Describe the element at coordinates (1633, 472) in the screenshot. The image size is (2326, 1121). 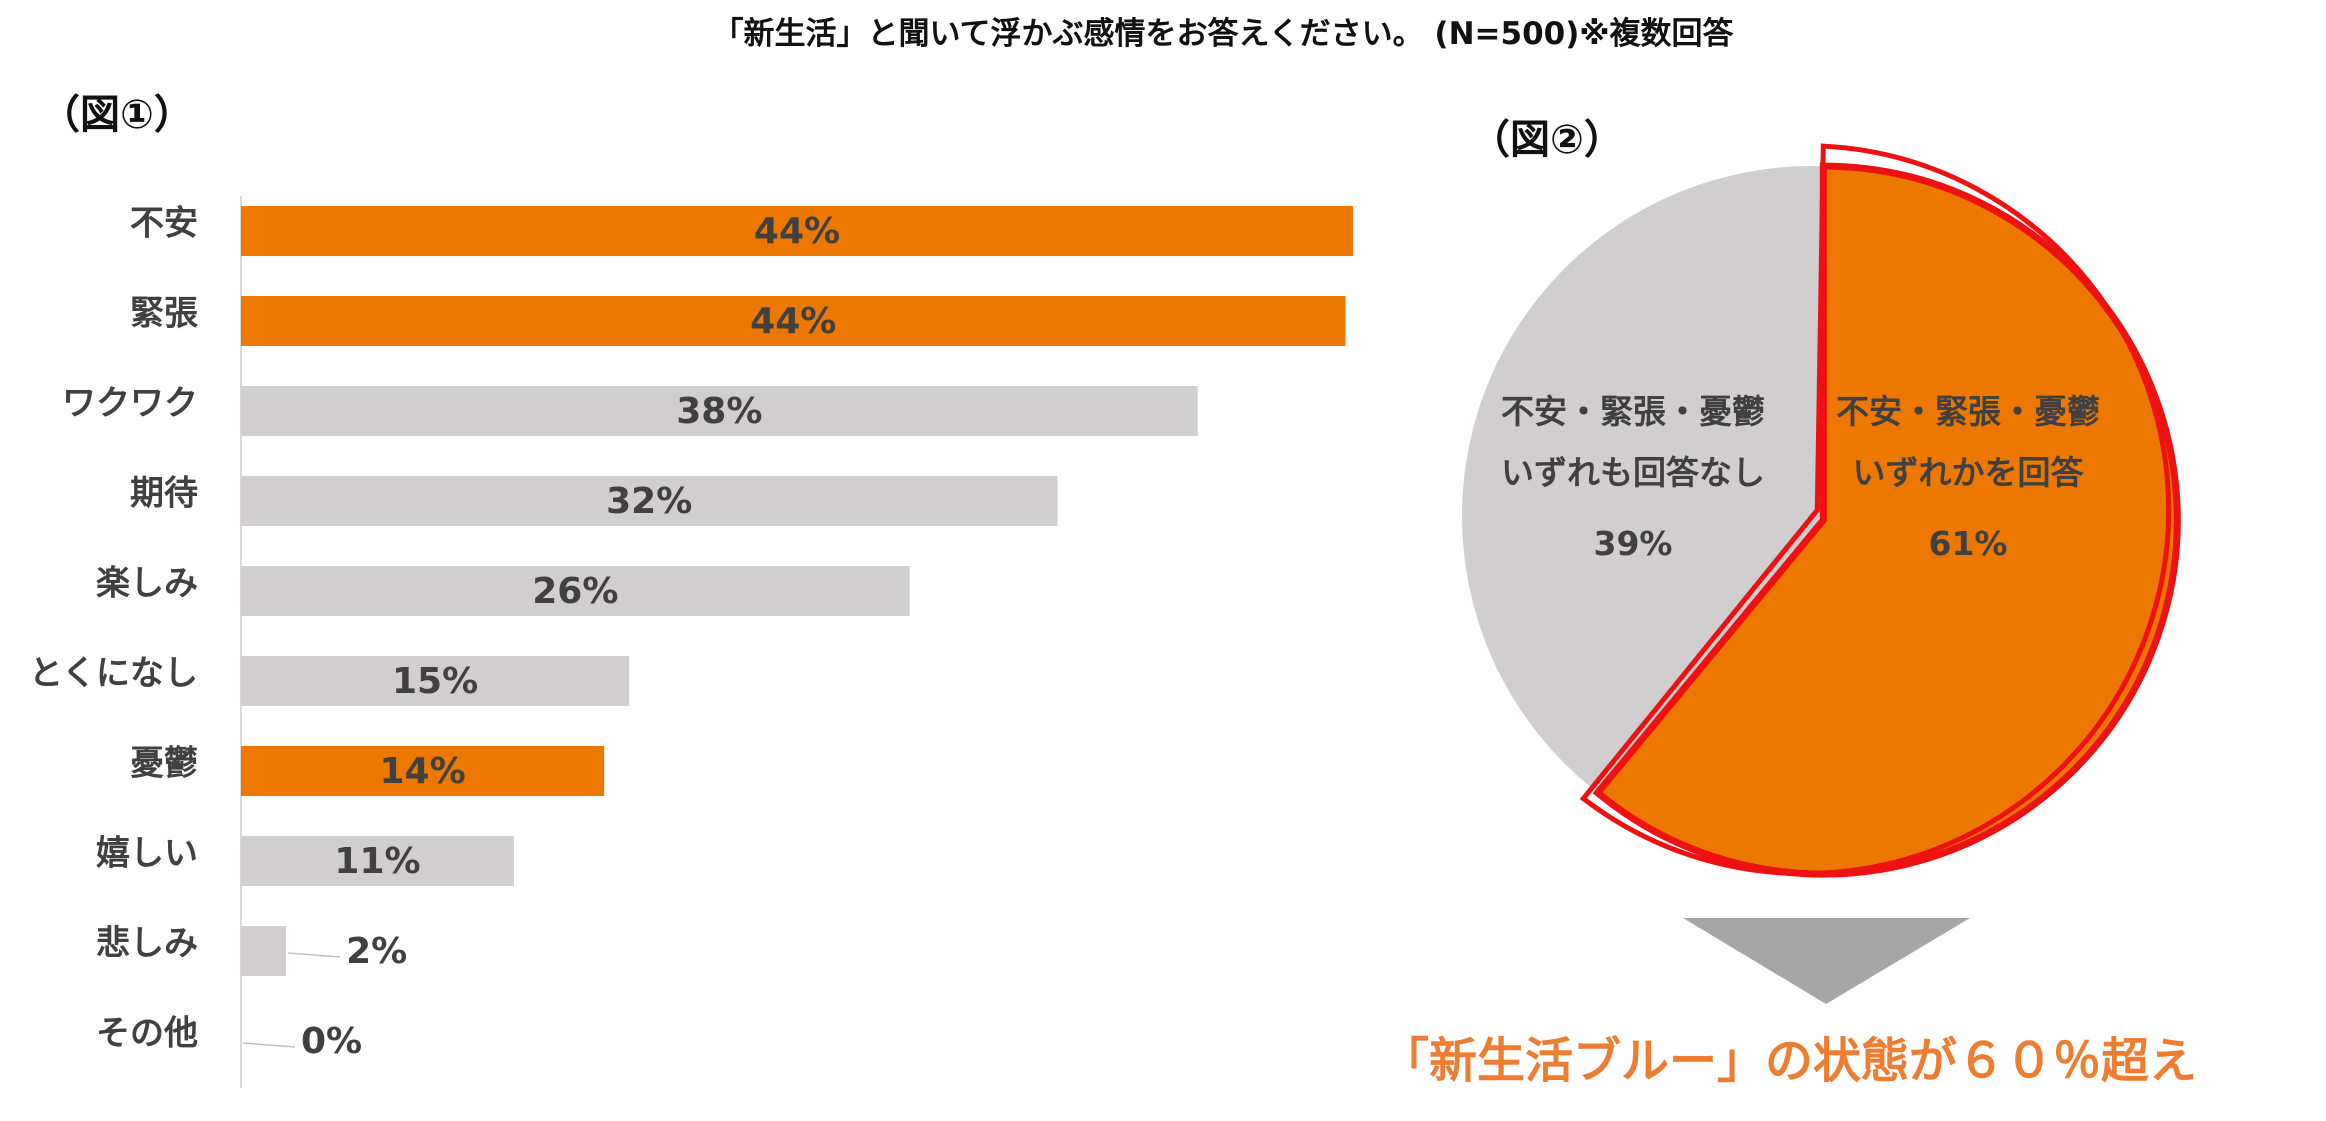
I see `pie-label-none-line2: いずれも回答なし` at that location.